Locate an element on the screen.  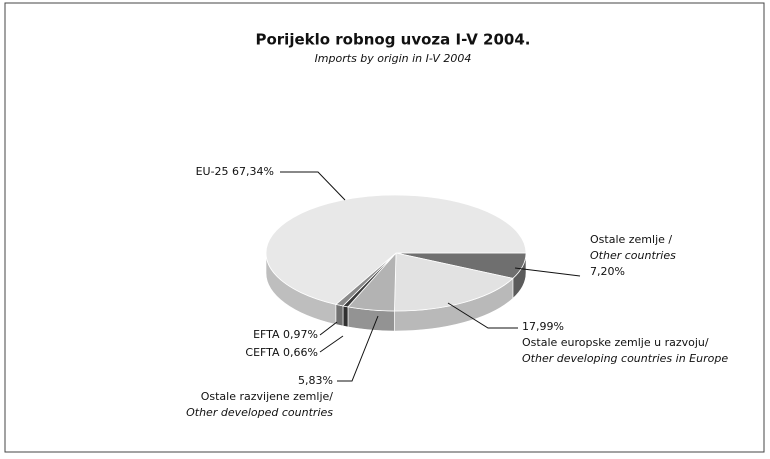
chart-title: Porijeklo robnog uvoza I-V 2004. is located at coordinates (392, 40).